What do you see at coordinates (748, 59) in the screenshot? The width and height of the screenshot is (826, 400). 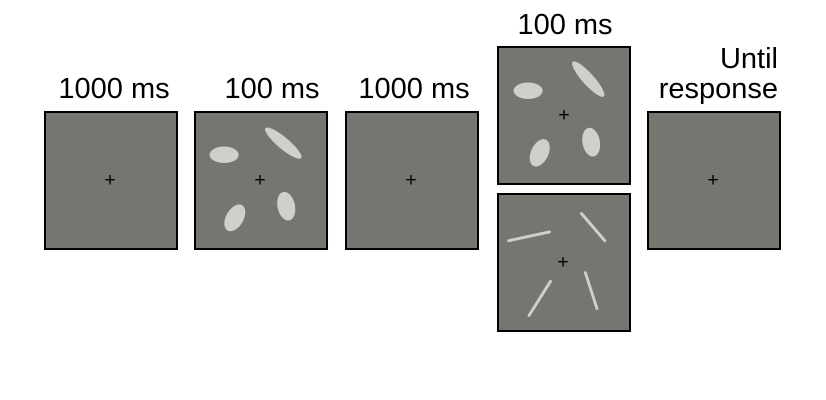 I see `frame-5-duration-label-line-1: Until` at bounding box center [748, 59].